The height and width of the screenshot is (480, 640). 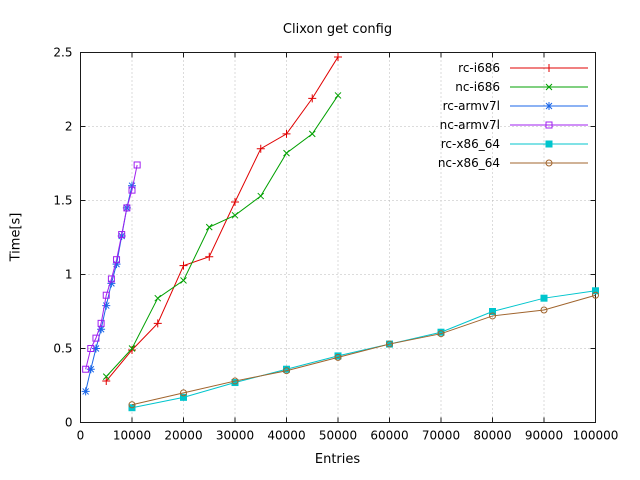 What do you see at coordinates (544, 436) in the screenshot?
I see `svg-text: 90000` at bounding box center [544, 436].